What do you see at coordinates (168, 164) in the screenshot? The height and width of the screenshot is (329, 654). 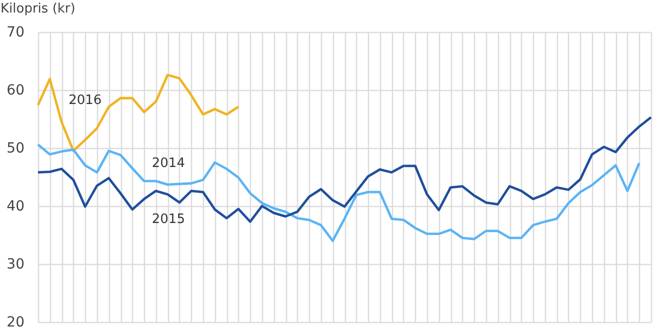 I see `series-label: 2014` at bounding box center [168, 164].